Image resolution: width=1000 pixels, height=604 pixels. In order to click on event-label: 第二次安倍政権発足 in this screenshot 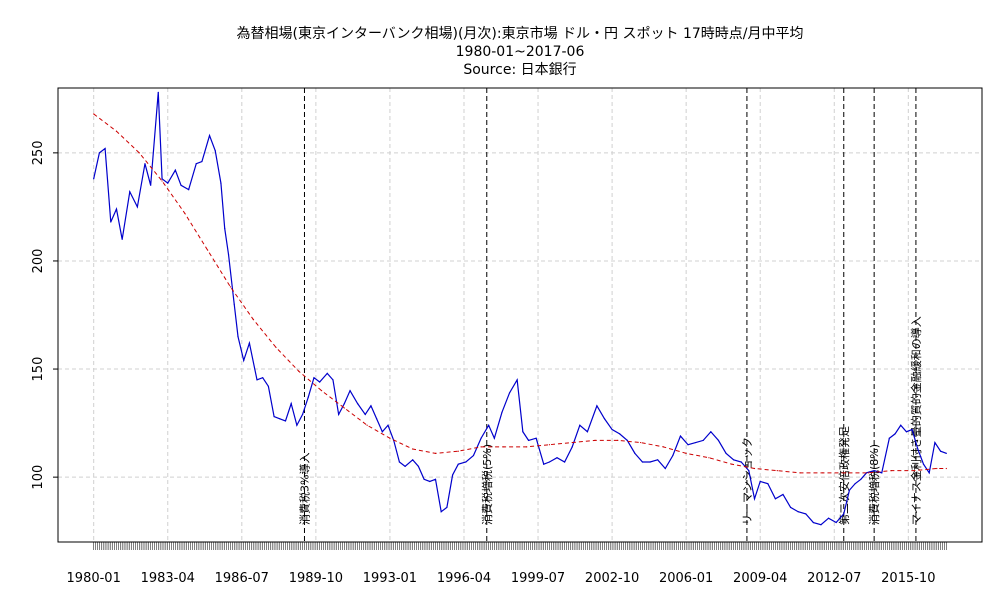, I will do `click(844, 475)`.